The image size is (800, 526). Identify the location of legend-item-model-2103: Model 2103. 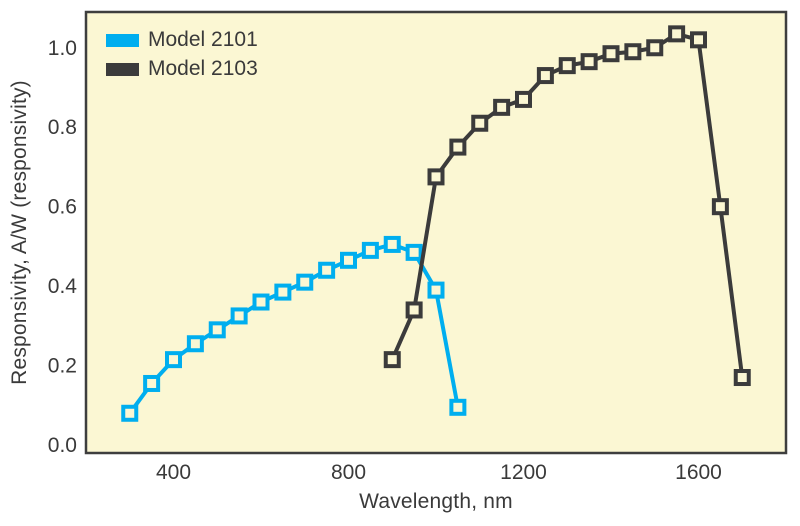
(182, 69).